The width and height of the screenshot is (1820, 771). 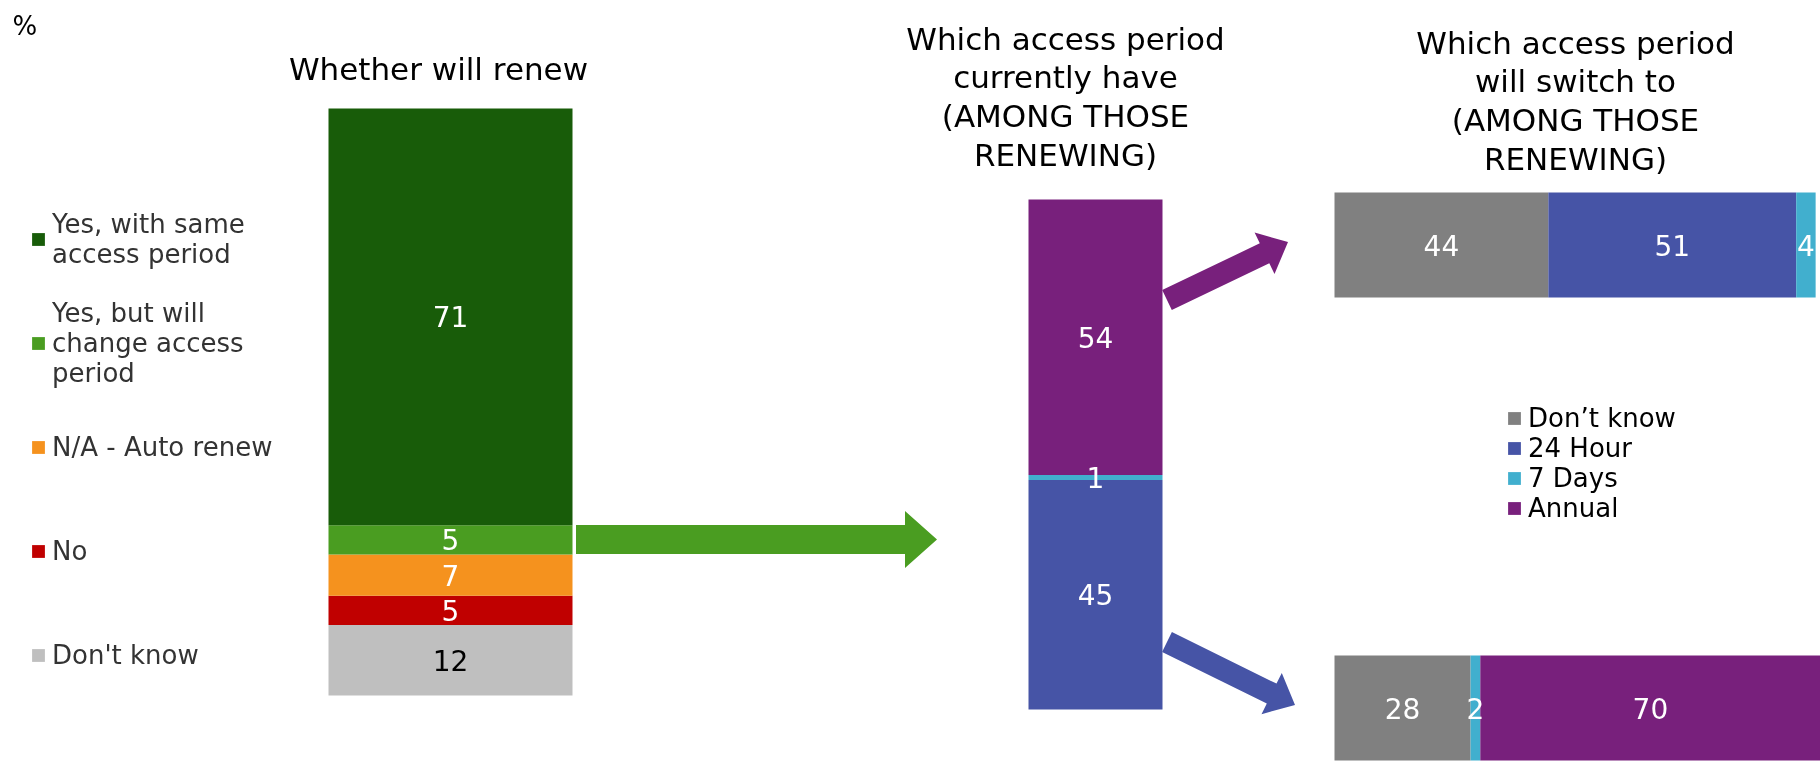 I want to click on data-label: 7, so click(x=450, y=576).